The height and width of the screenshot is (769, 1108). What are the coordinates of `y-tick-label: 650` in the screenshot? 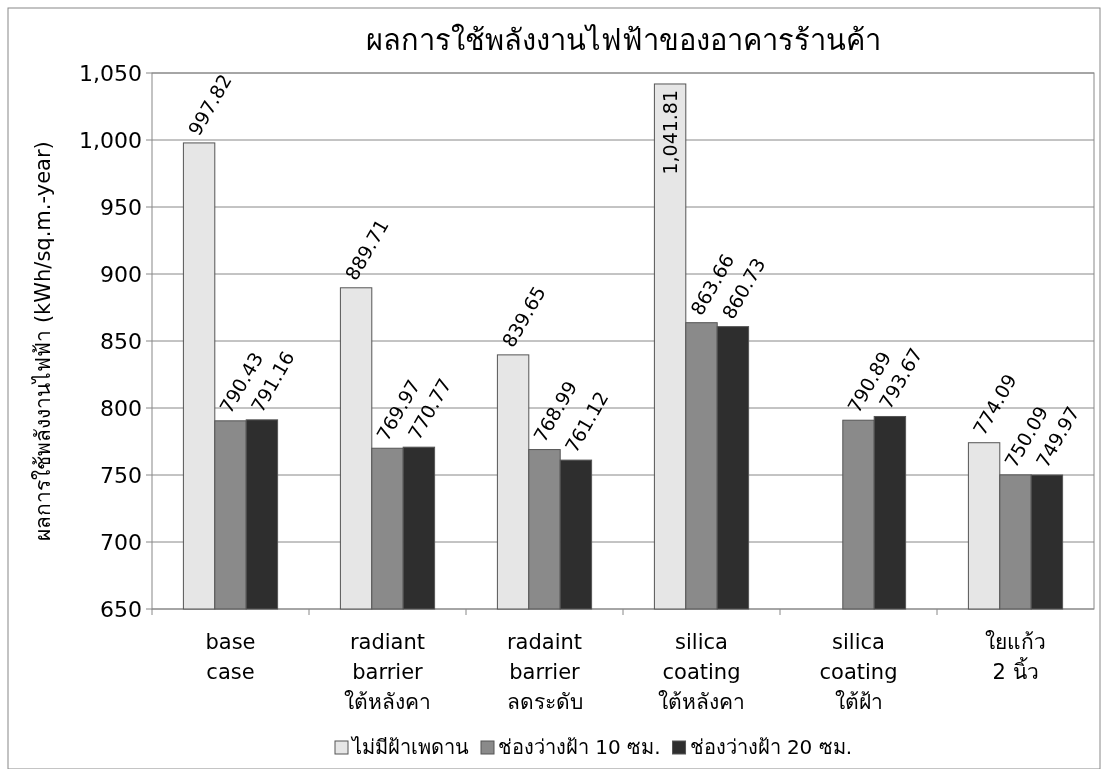 It's located at (121, 609).